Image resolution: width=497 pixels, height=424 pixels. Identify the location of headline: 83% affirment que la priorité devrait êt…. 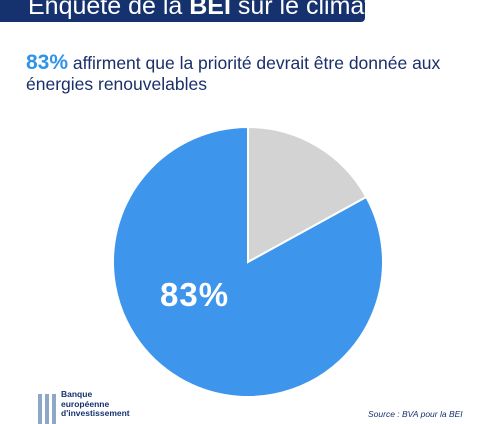
(256, 73).